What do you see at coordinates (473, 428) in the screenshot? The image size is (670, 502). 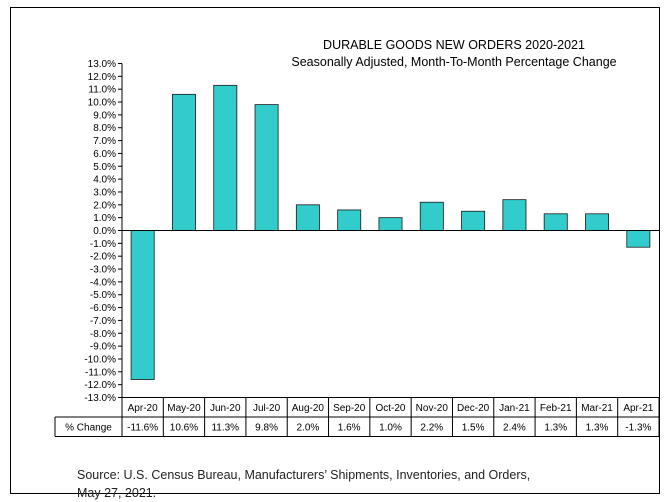 I see `data-label: 1.5%` at bounding box center [473, 428].